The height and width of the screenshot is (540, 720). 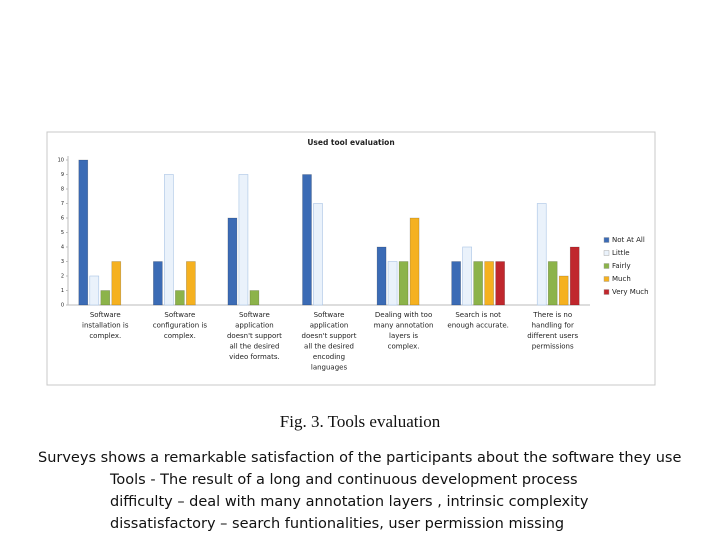 I want to click on y-tick-label: 9, so click(x=62, y=175).